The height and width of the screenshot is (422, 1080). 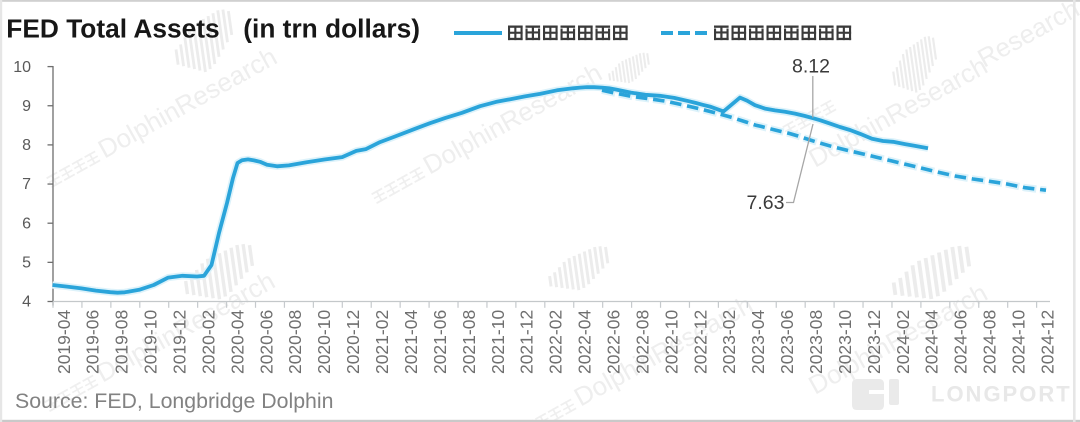 What do you see at coordinates (758, 342) in the screenshot?
I see `svg-text: 2023-04` at bounding box center [758, 342].